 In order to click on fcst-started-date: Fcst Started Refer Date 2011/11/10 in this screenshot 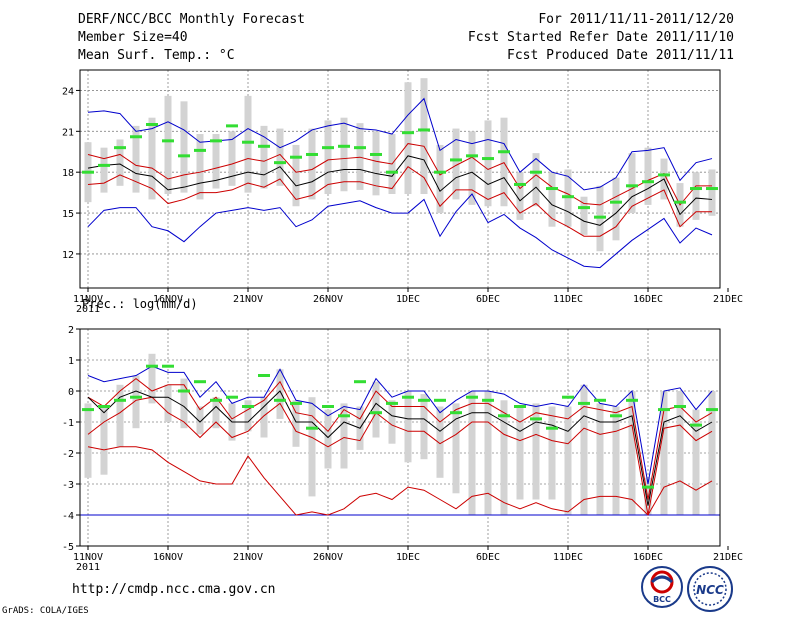, I will do `click(600, 37)`.